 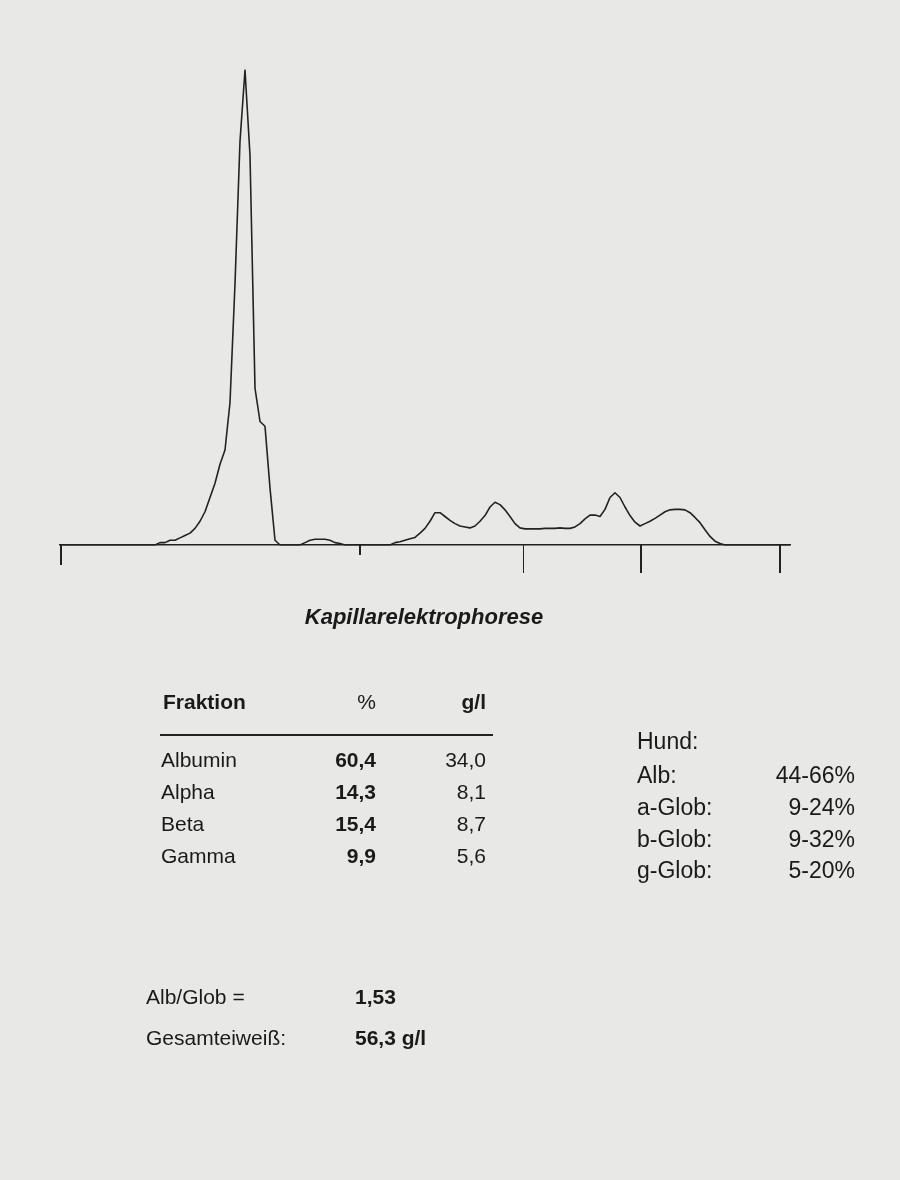 I want to click on text: 14,3, so click(x=355, y=792).